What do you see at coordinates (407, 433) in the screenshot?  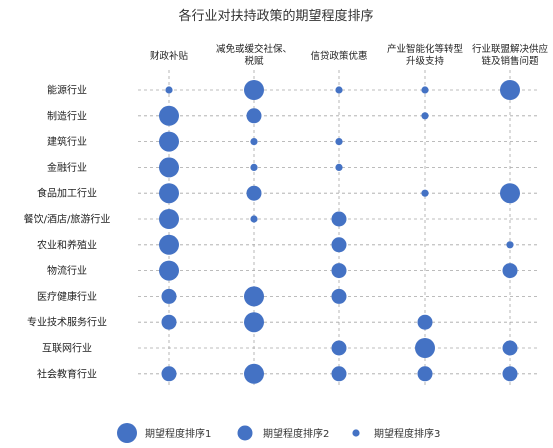 I see `legend-label-3: 期望程度排序3` at bounding box center [407, 433].